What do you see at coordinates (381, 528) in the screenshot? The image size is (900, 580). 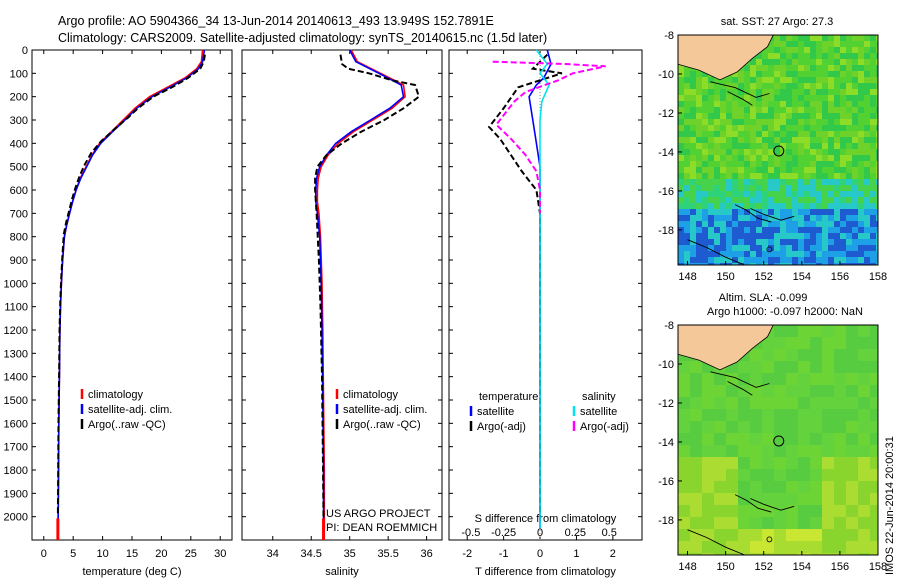 I see `project-annotation: PI: DEAN ROEMMICH` at bounding box center [381, 528].